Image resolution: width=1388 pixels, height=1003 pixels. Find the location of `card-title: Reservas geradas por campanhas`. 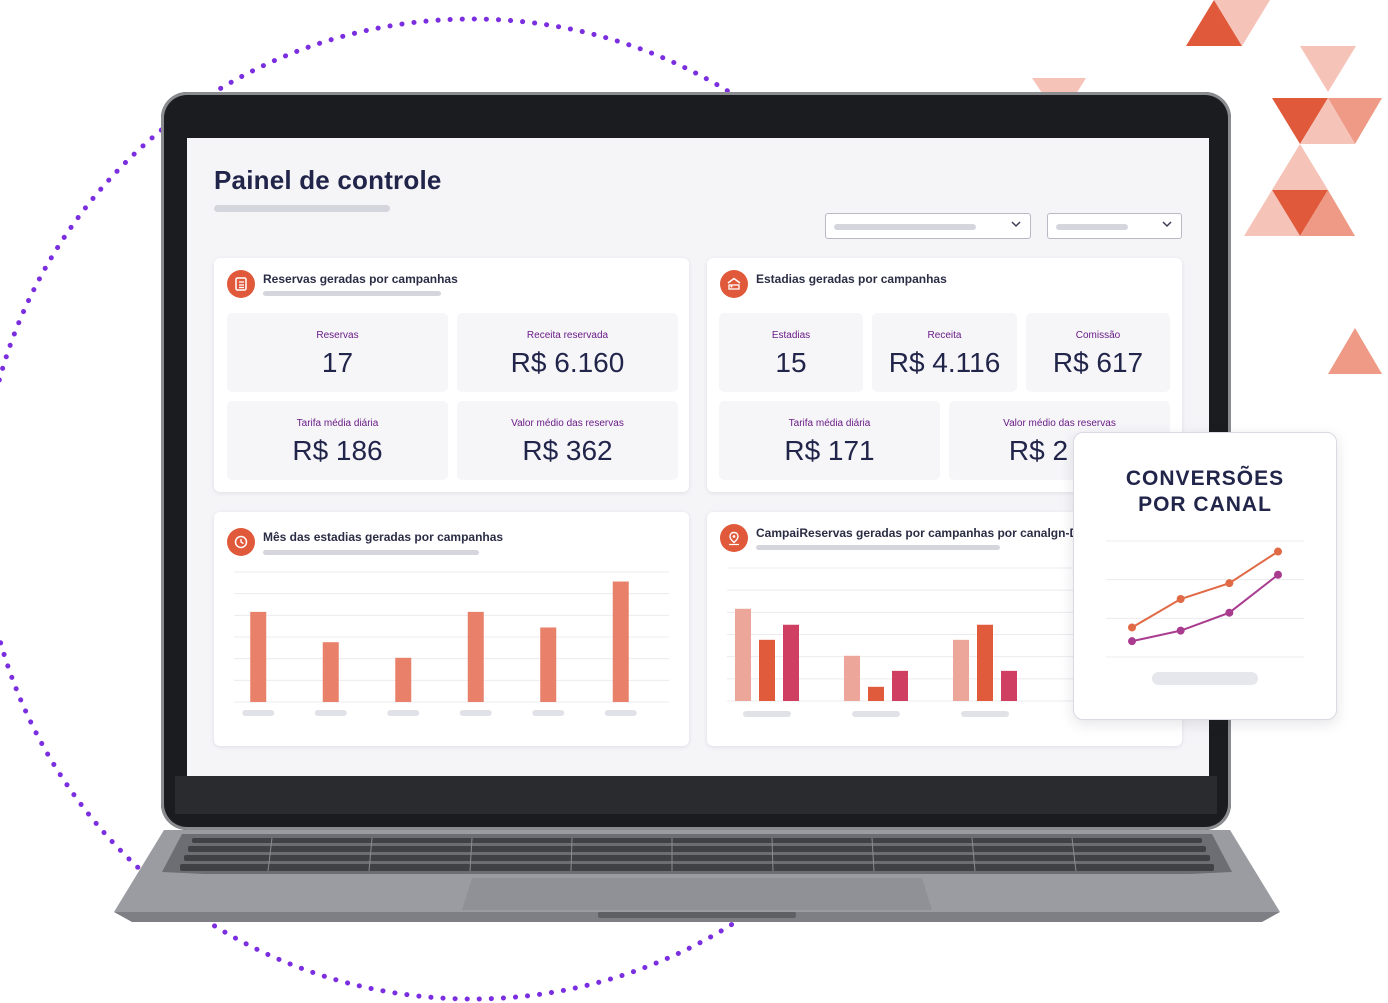

card-title: Reservas geradas por campanhas is located at coordinates (360, 279).